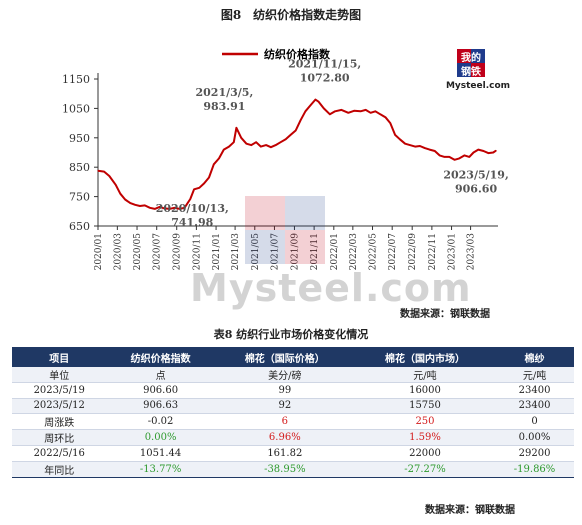 This screenshot has height=525, width=582. Describe the element at coordinates (425, 453) in the screenshot. I see `table-cell: 22000` at that location.